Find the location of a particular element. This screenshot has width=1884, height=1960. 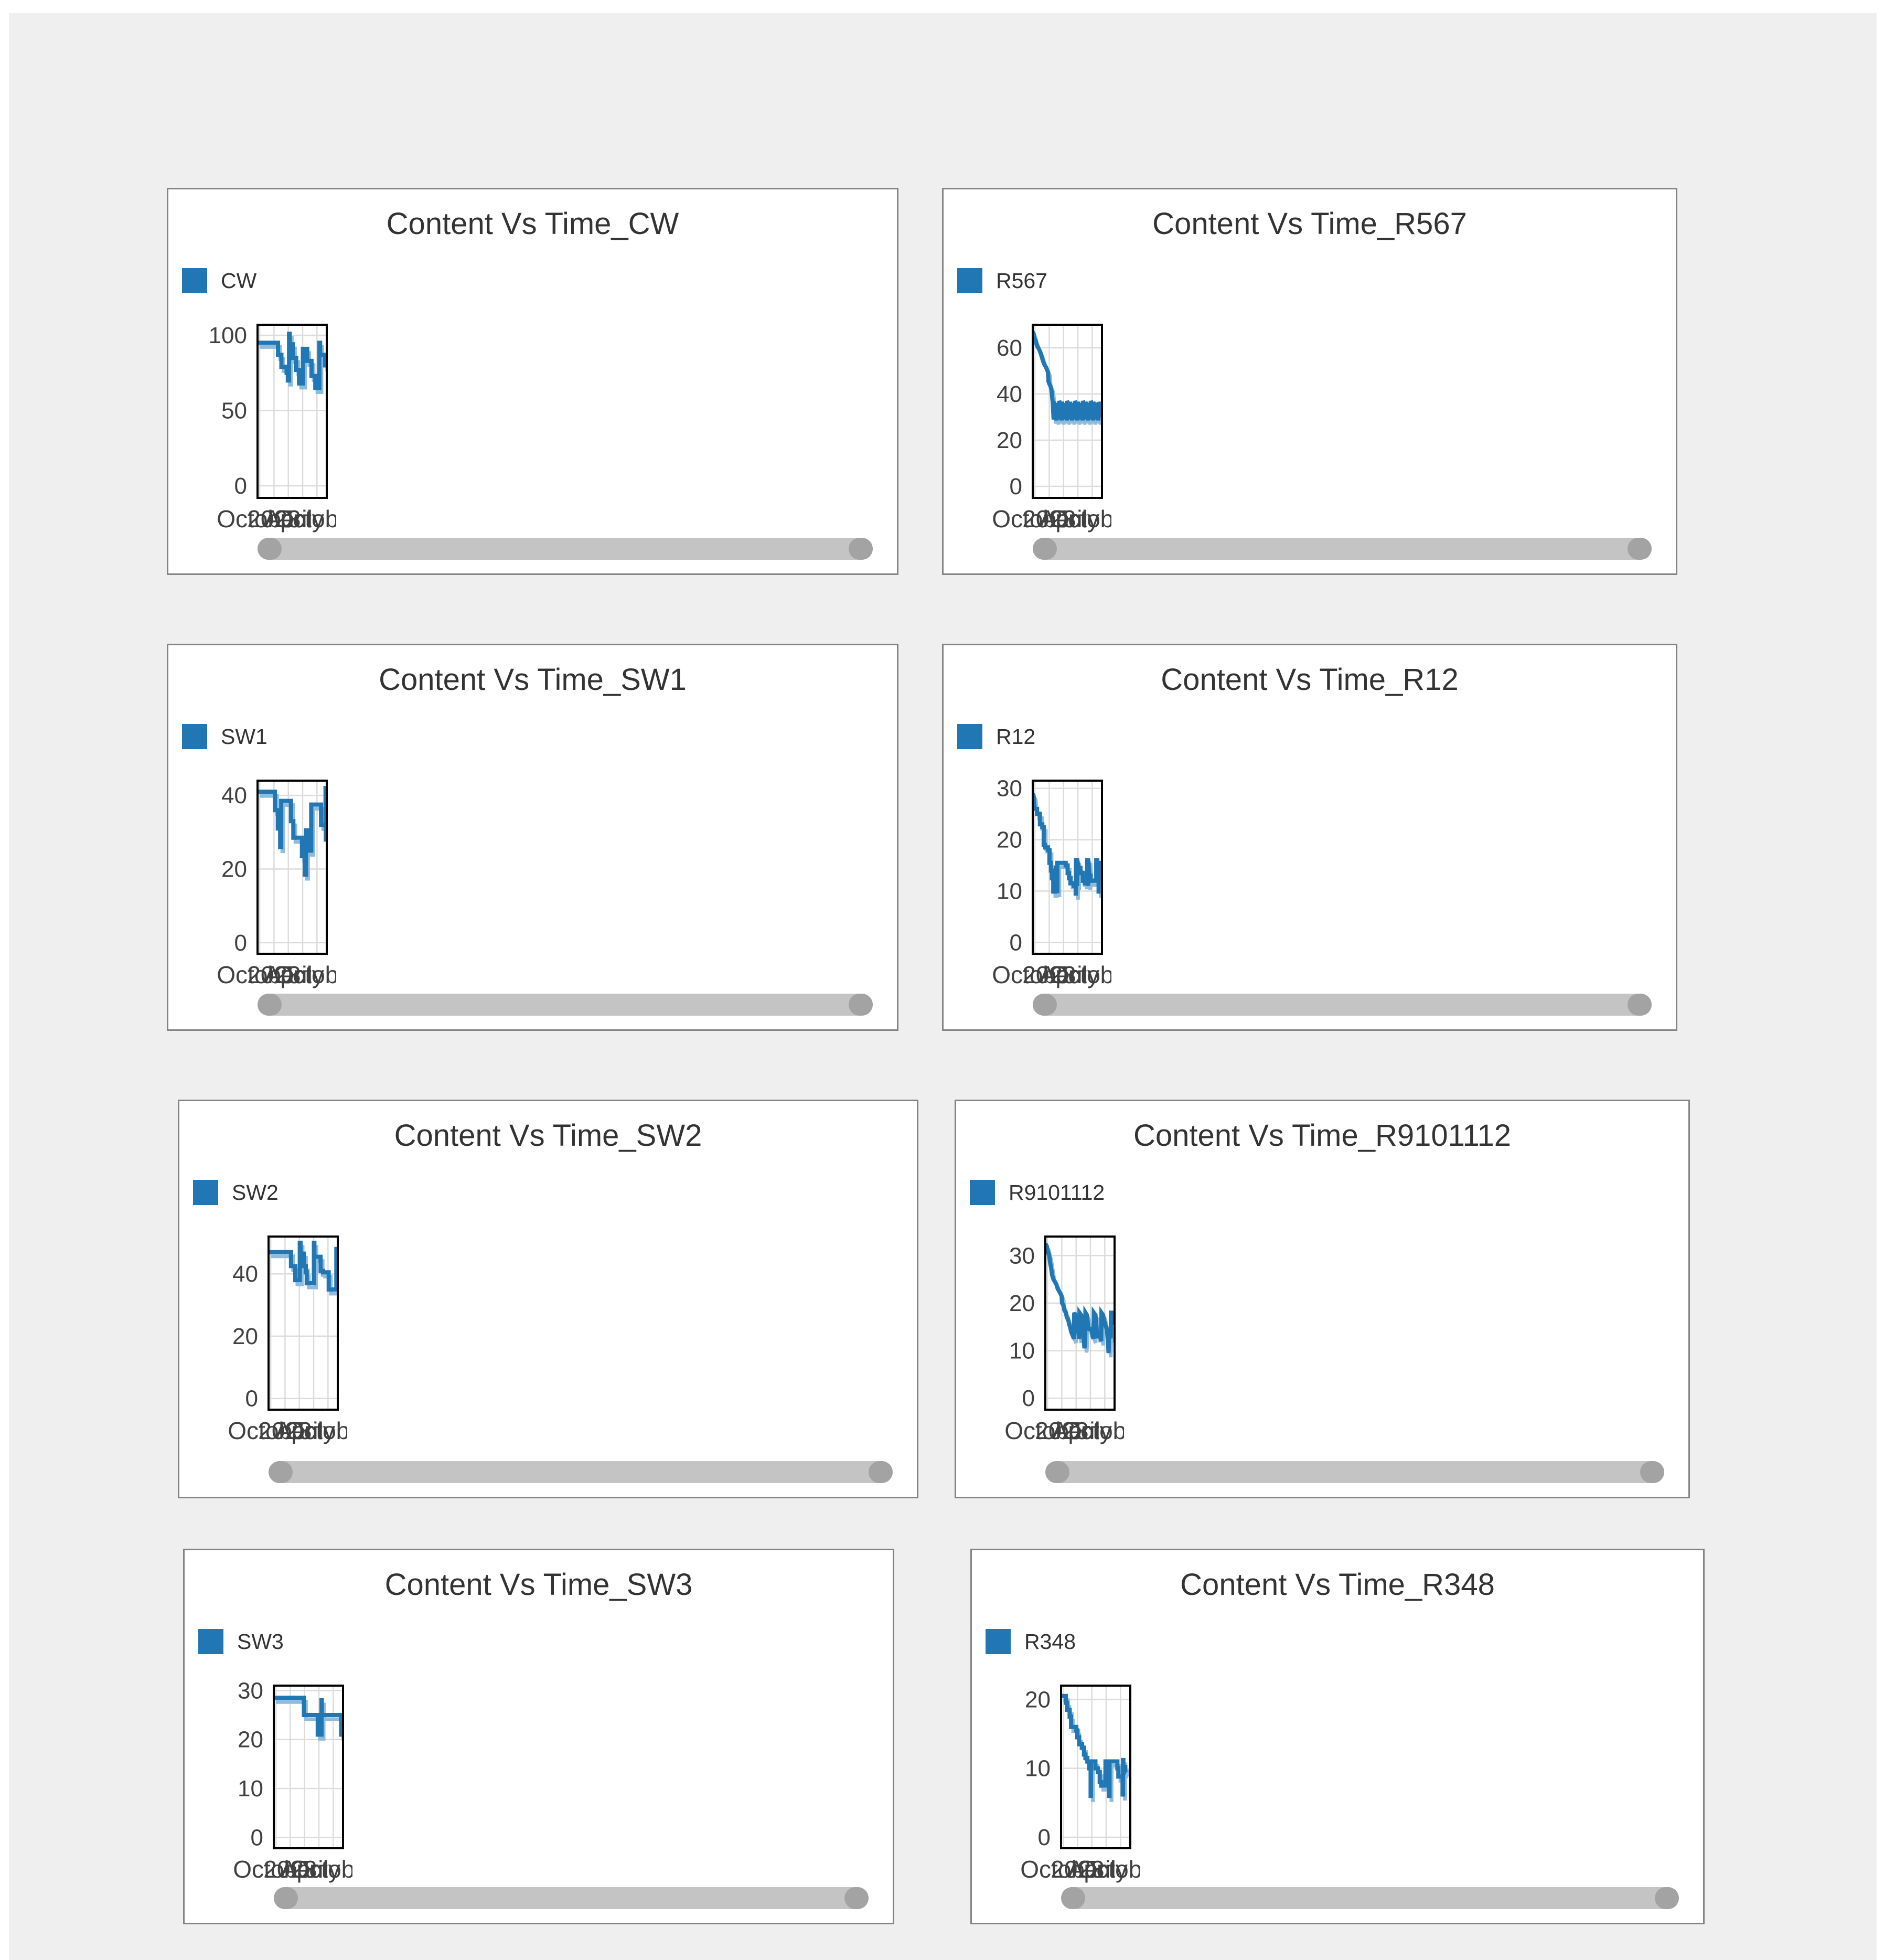

y-tick-label: 30 is located at coordinates (1022, 1256).